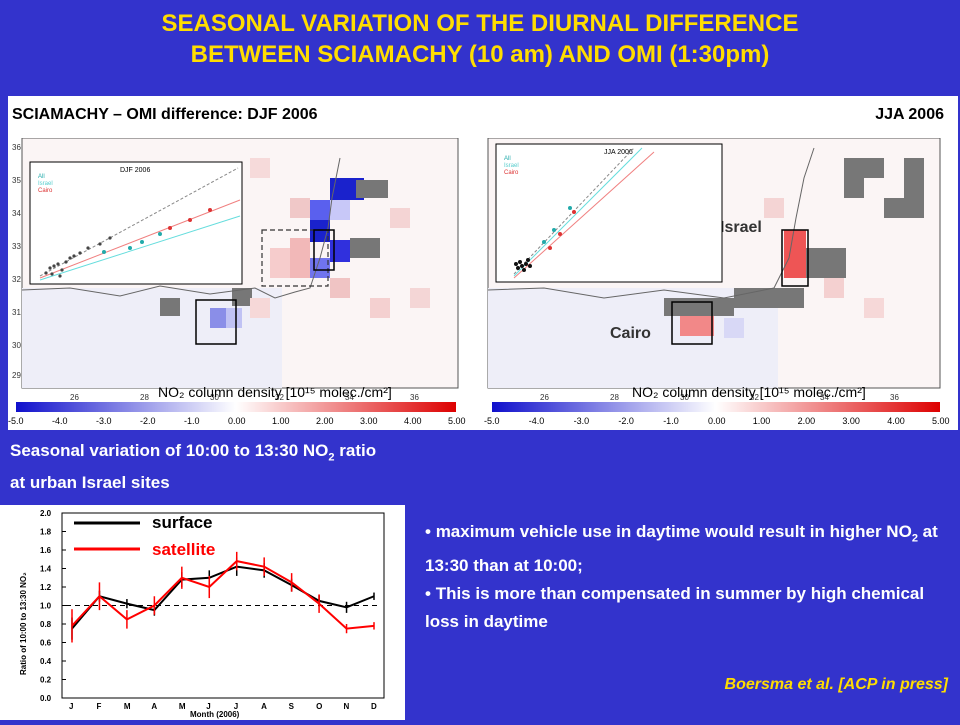 This screenshot has height=725, width=960. What do you see at coordinates (836, 684) in the screenshot?
I see `citation: Boersma et al. [ACP in press]` at bounding box center [836, 684].